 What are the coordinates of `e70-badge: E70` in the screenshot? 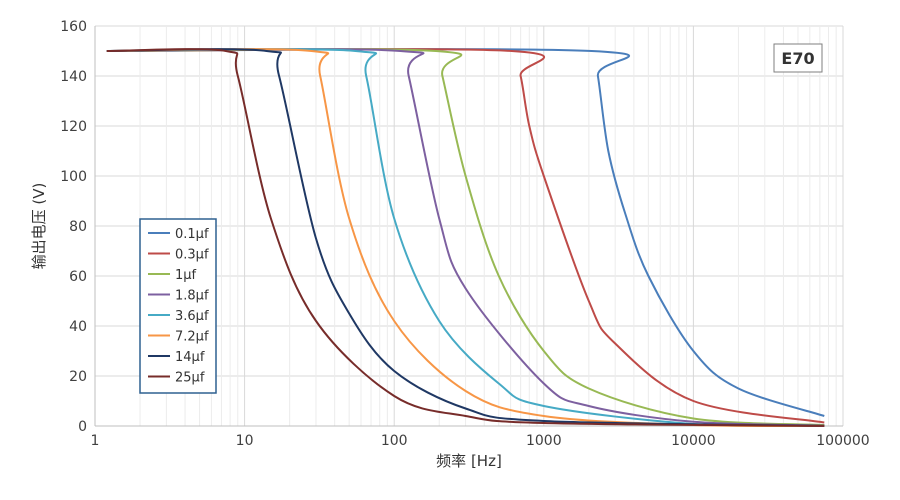 It's located at (798, 58).